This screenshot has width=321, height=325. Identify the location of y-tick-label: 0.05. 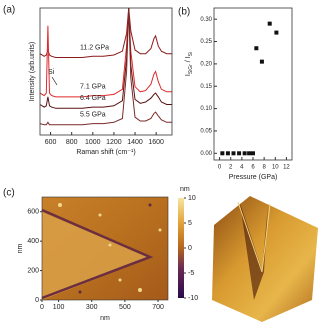
(206, 132).